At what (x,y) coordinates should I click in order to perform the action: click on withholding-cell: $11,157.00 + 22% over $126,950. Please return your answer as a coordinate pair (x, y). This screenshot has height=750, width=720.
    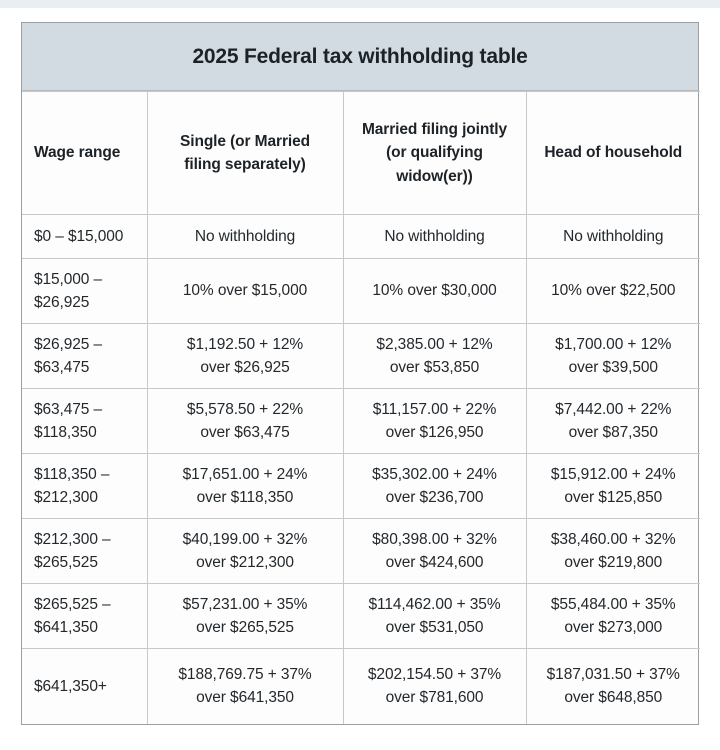
    Looking at the image, I should click on (434, 421).